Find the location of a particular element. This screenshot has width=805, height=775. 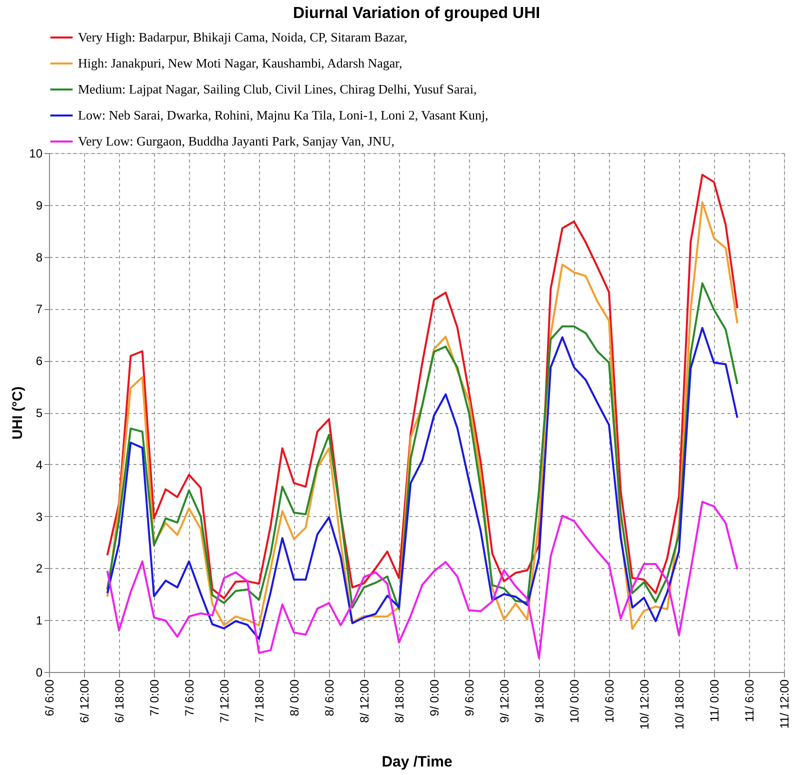

x-tick-label: 10/ 12:00 is located at coordinates (645, 704).